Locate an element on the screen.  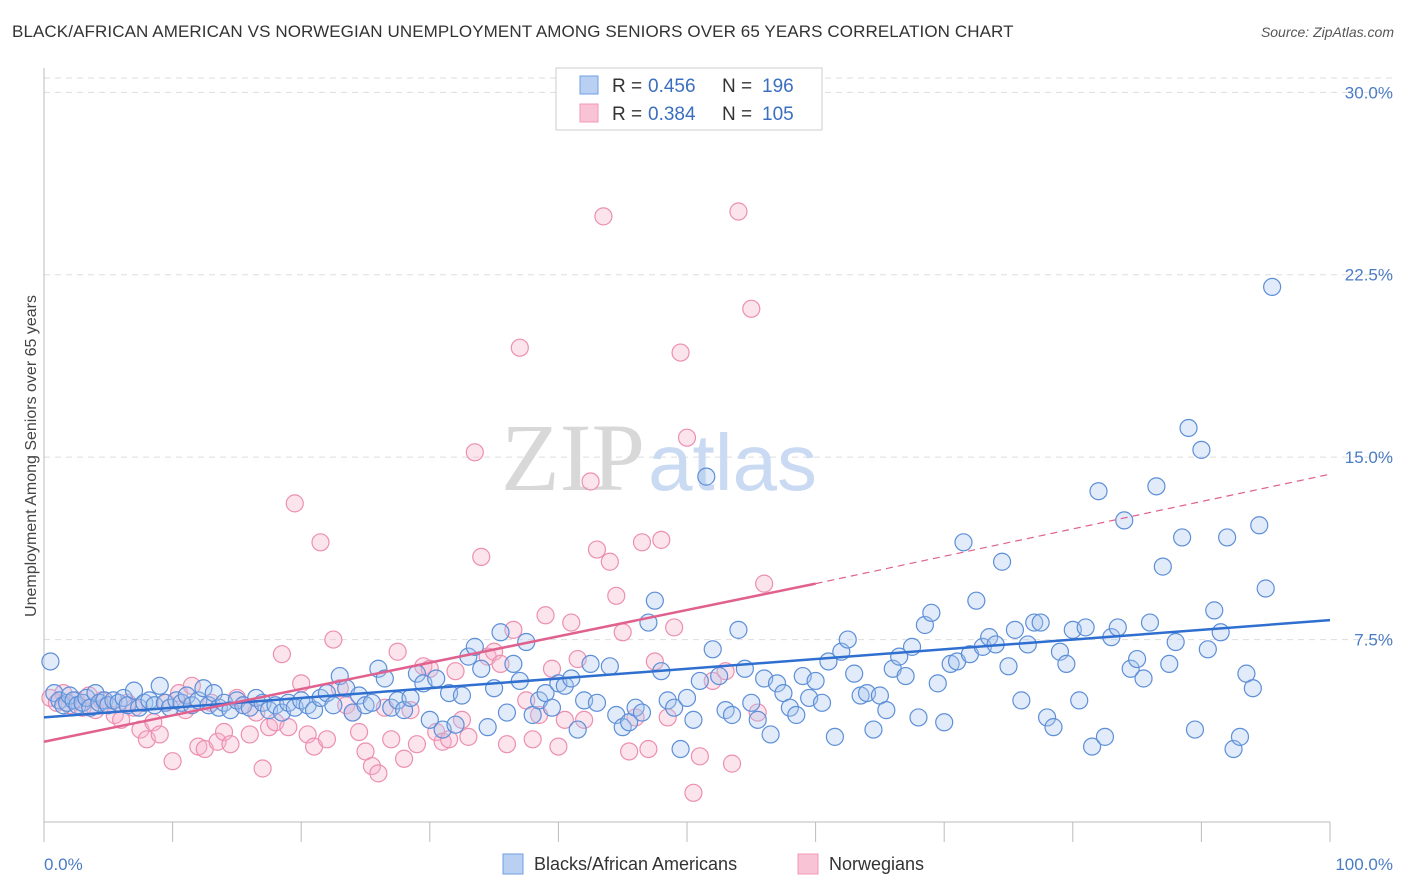
x-tick-label-min: 0.0% is located at coordinates (63, 864).